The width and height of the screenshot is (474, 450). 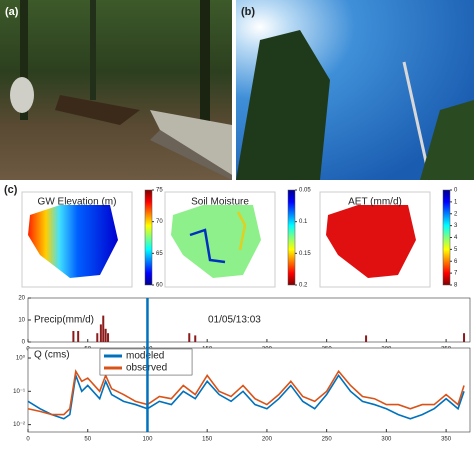 What do you see at coordinates (456, 202) in the screenshot?
I see `colorbar-tick-label: 1` at bounding box center [456, 202].